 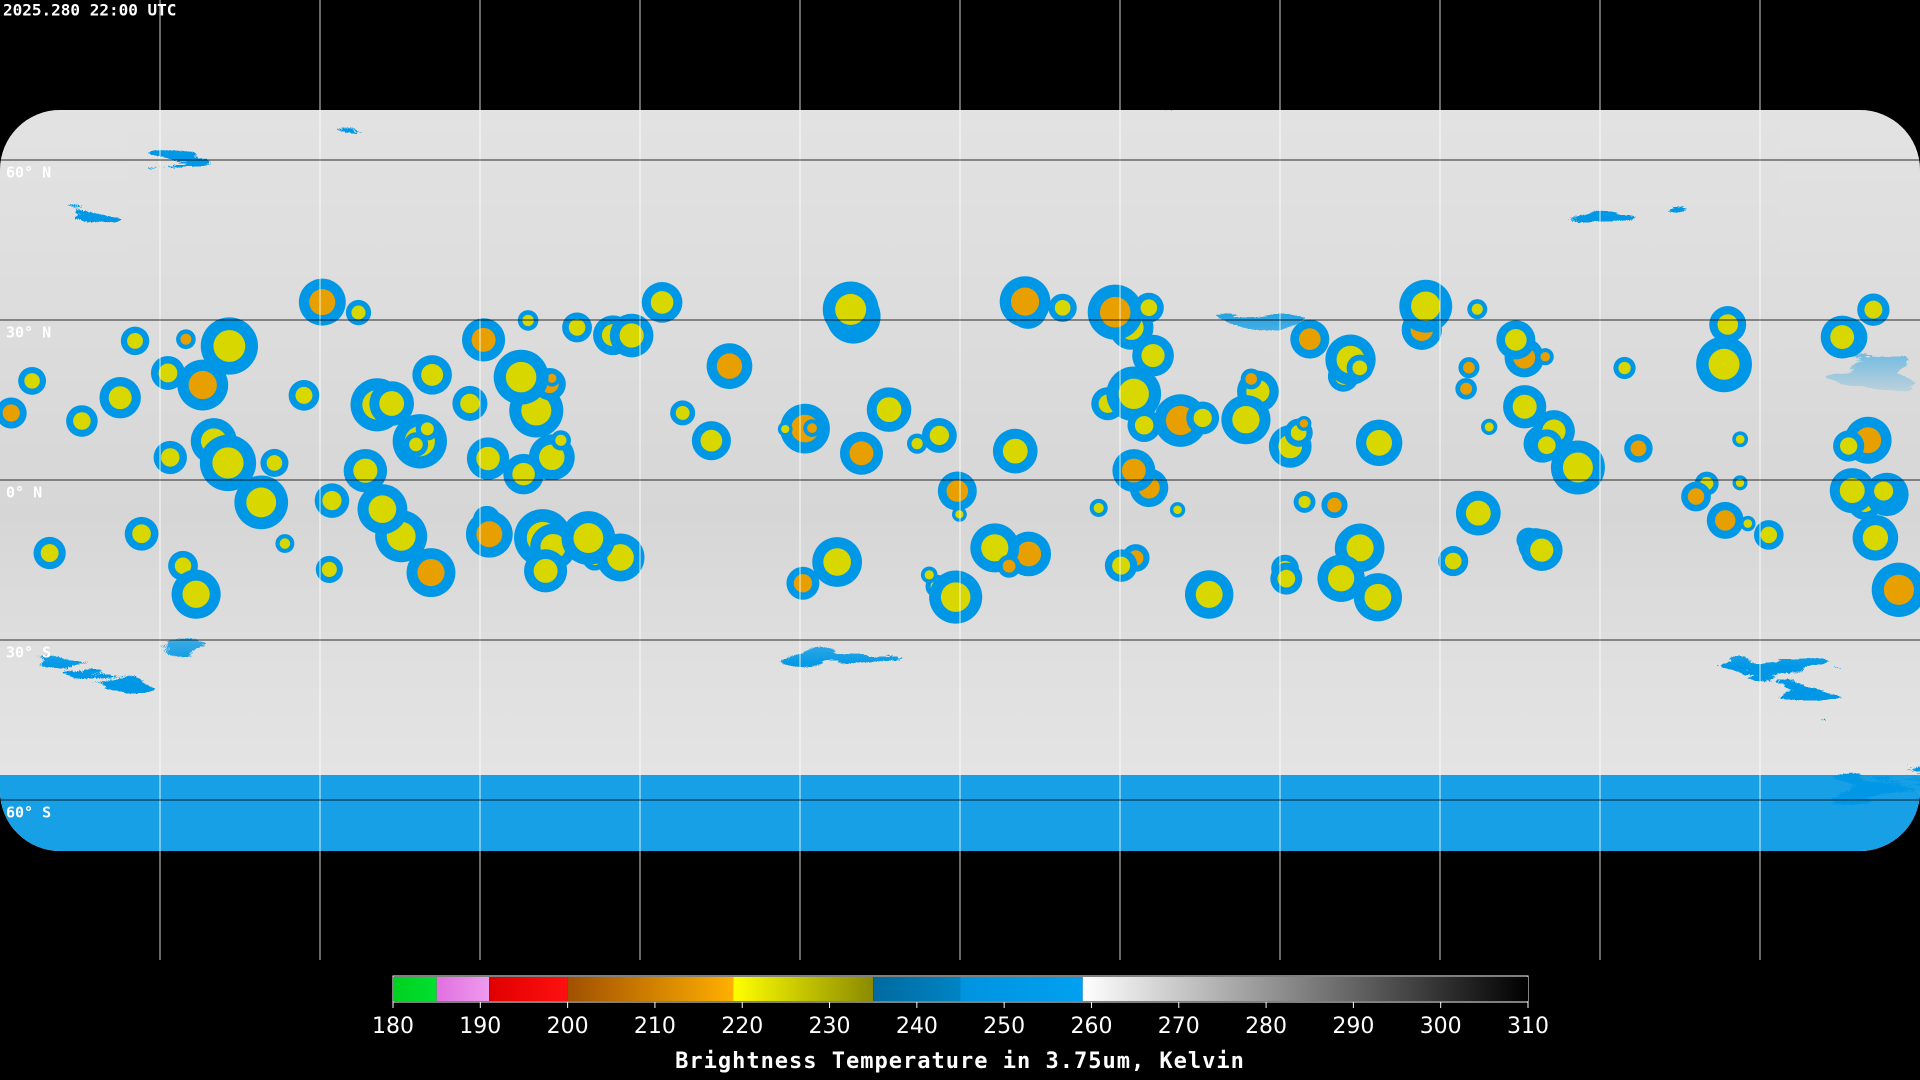 I want to click on colorbar-tick-label: 190, so click(x=480, y=1026).